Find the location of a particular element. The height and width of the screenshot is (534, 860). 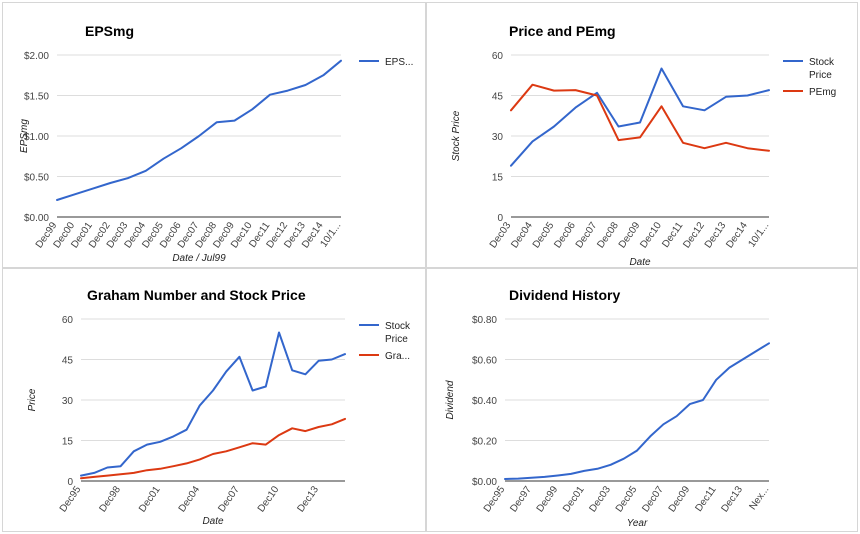

x-tick-label: Dec99 is located at coordinates (548, 499).